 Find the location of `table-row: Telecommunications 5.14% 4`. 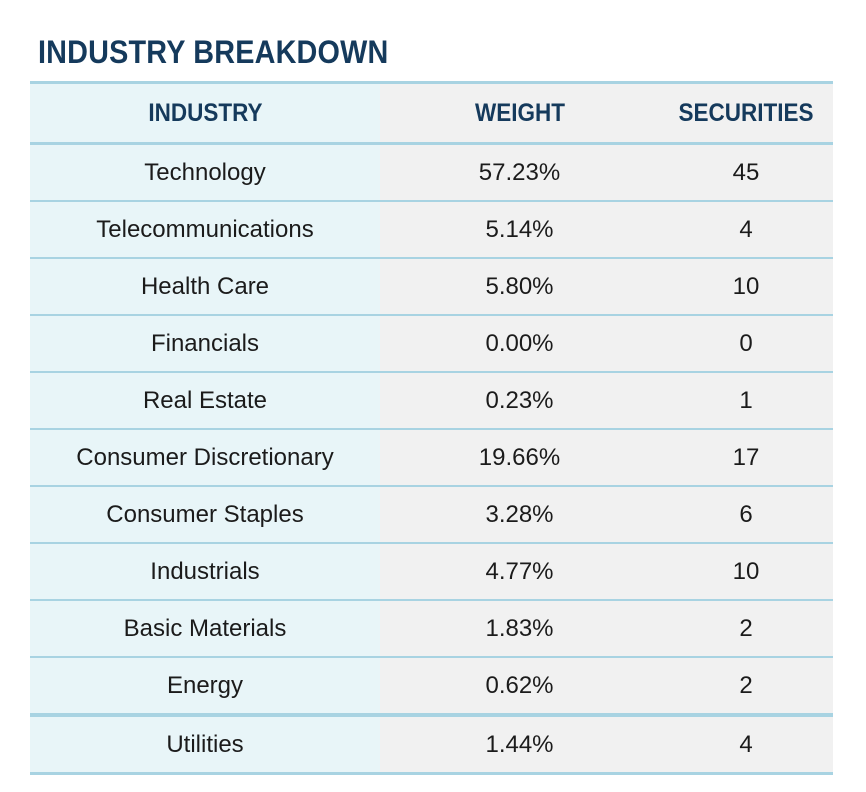

table-row: Telecommunications 5.14% 4 is located at coordinates (431, 230).